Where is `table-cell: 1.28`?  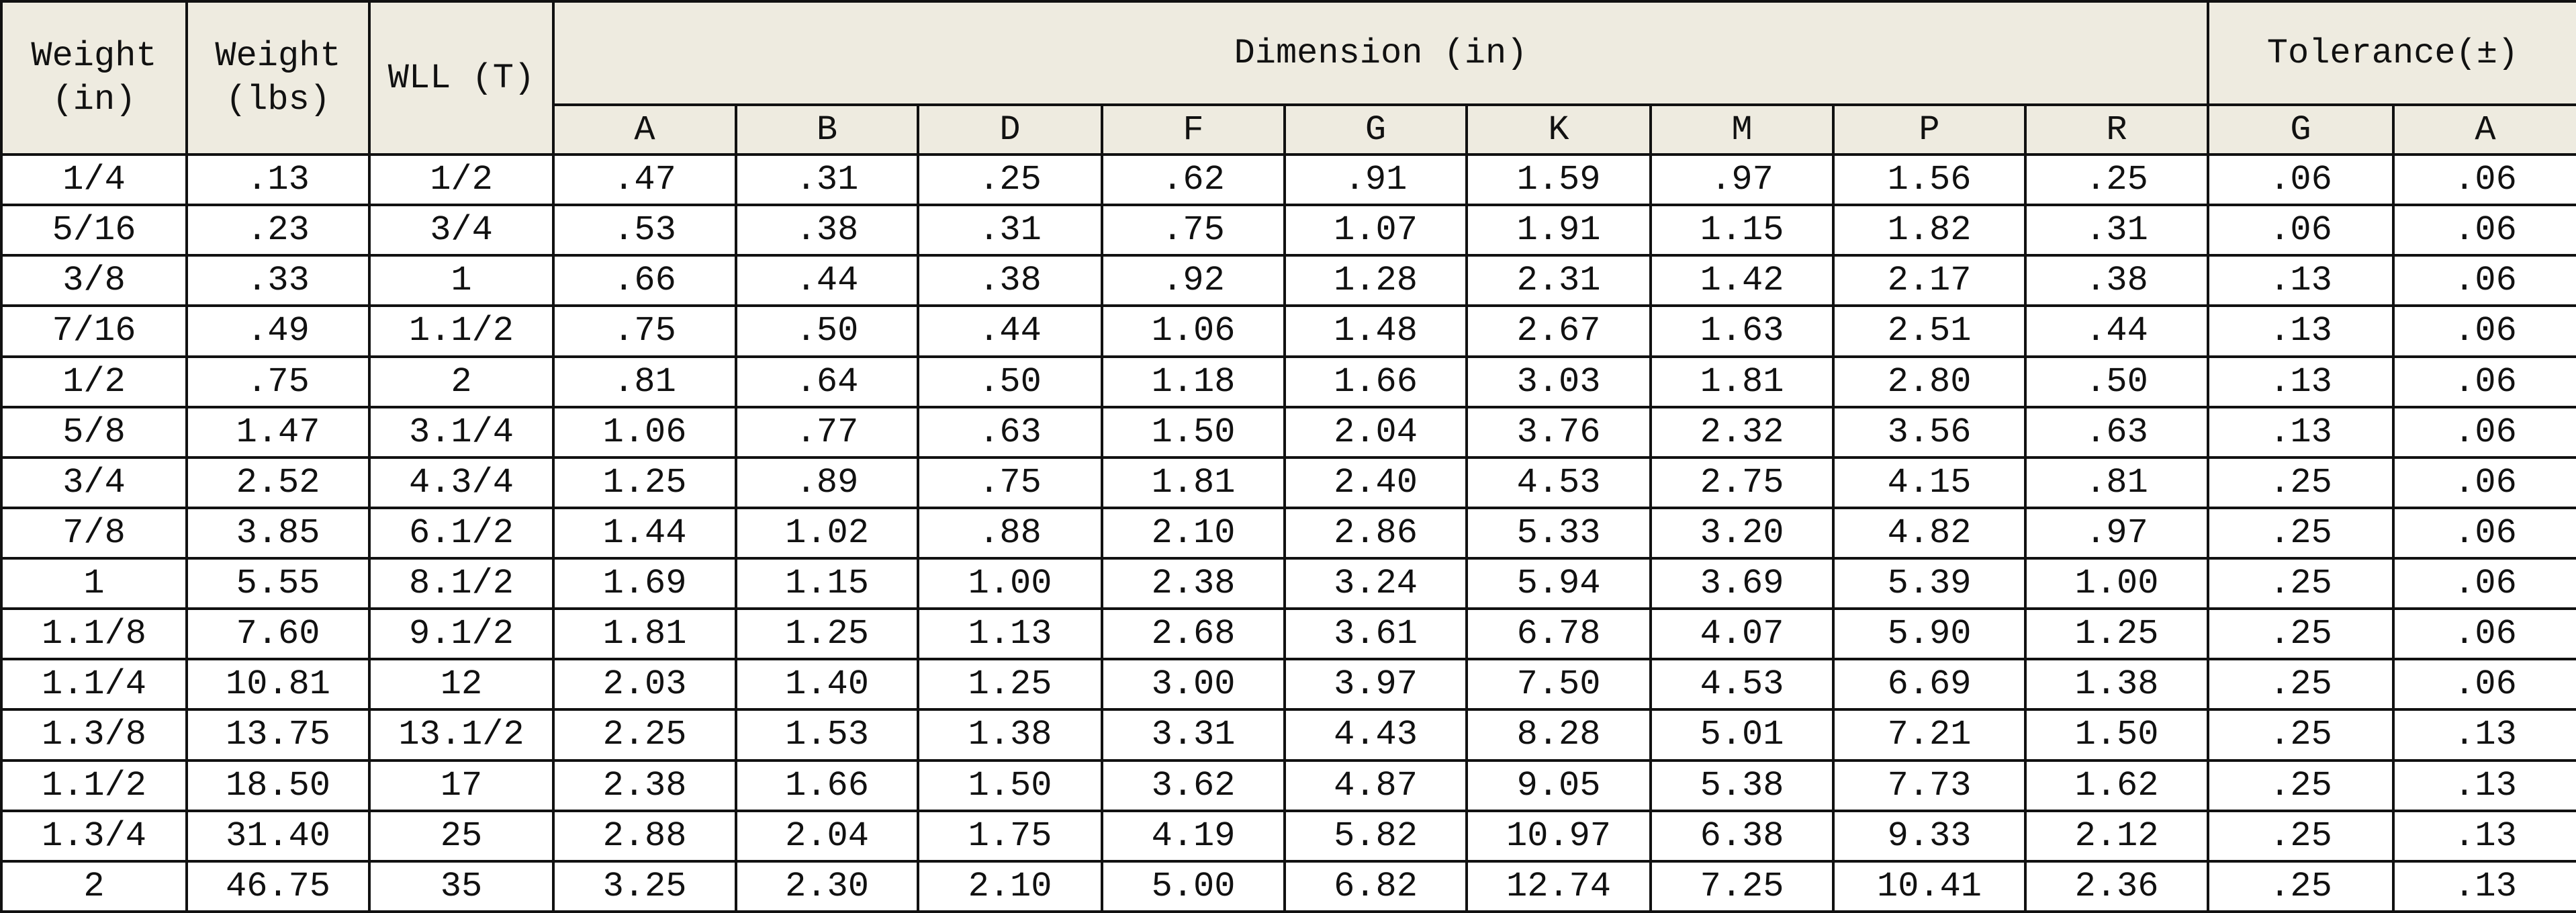
table-cell: 1.28 is located at coordinates (1375, 281).